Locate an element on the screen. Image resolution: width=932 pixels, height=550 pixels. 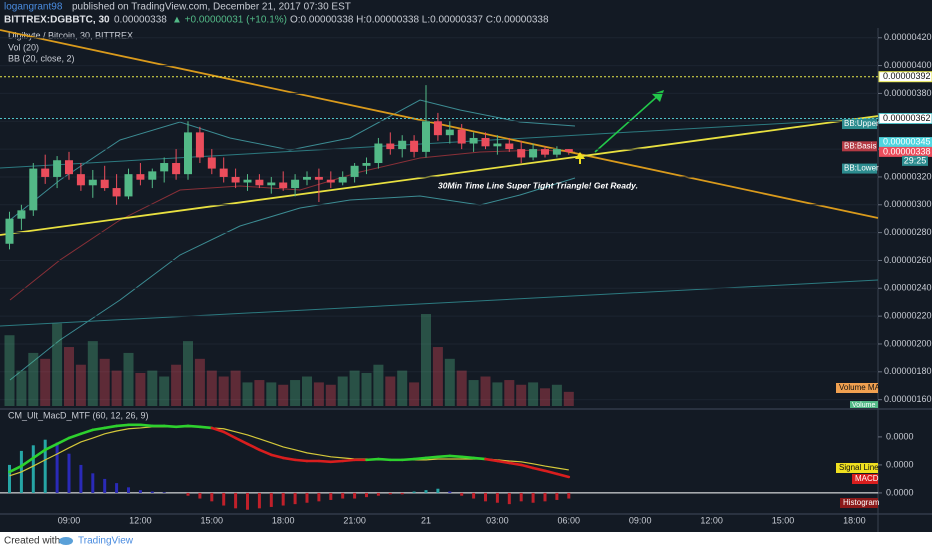
tag: BB:Basis is located at coordinates (860, 145).